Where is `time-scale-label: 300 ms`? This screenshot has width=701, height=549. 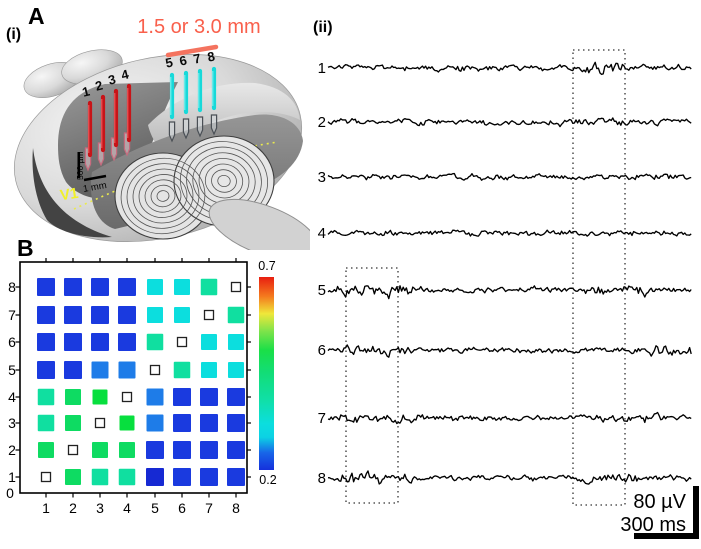 time-scale-label: 300 ms is located at coordinates (653, 525).